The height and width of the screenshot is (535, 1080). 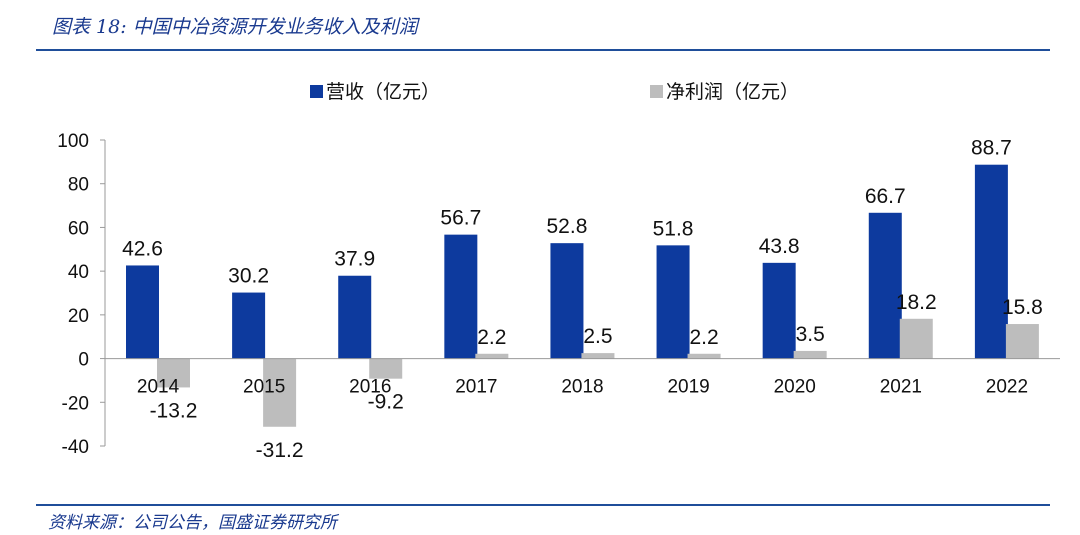 I want to click on x-tick-label: 2021, so click(x=901, y=387).